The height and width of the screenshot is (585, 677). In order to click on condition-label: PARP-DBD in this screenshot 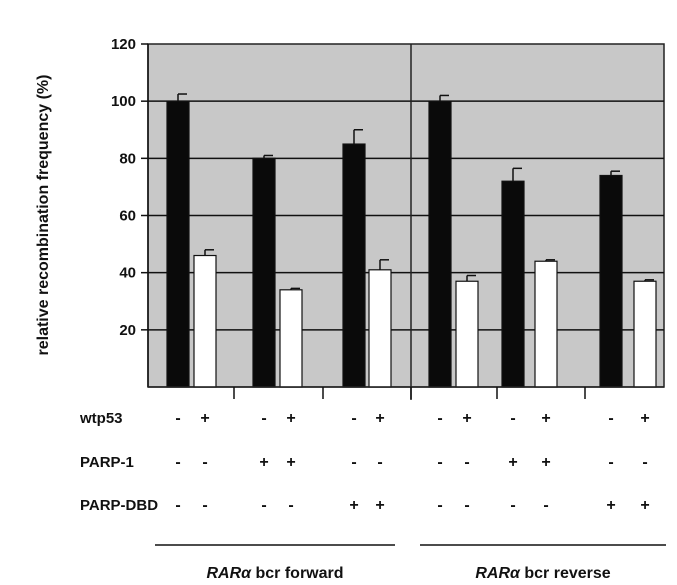, I will do `click(119, 505)`.